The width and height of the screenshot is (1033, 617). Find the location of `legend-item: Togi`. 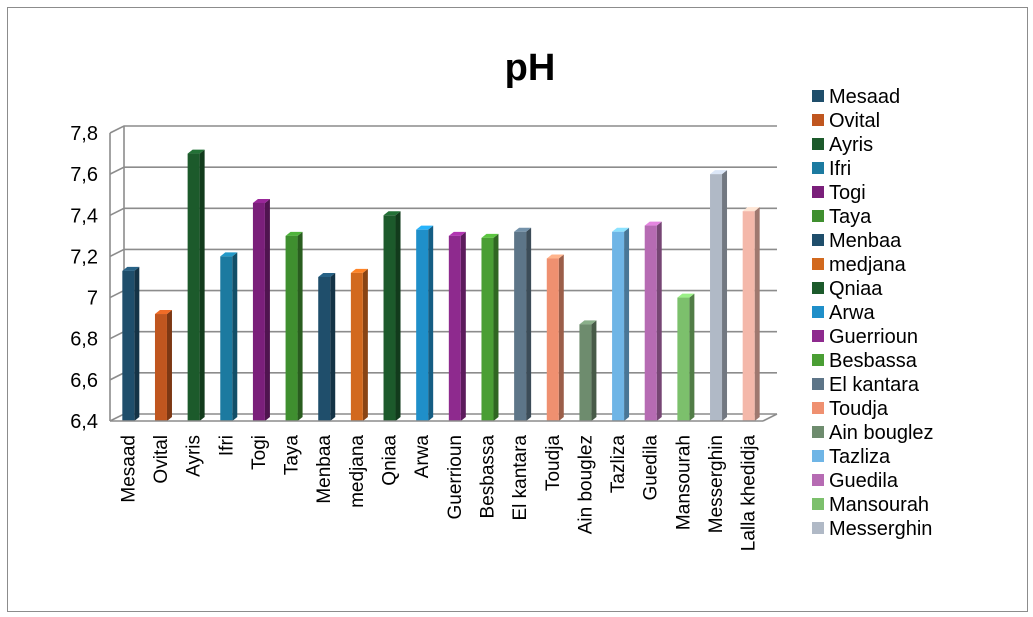

legend-item: Togi is located at coordinates (839, 193).